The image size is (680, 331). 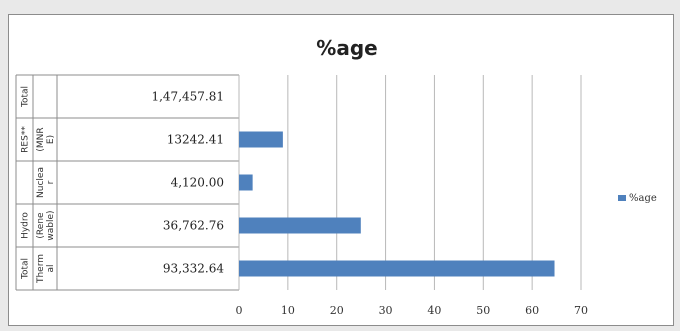 What do you see at coordinates (337, 310) in the screenshot?
I see `x-tick-label: 20` at bounding box center [337, 310].